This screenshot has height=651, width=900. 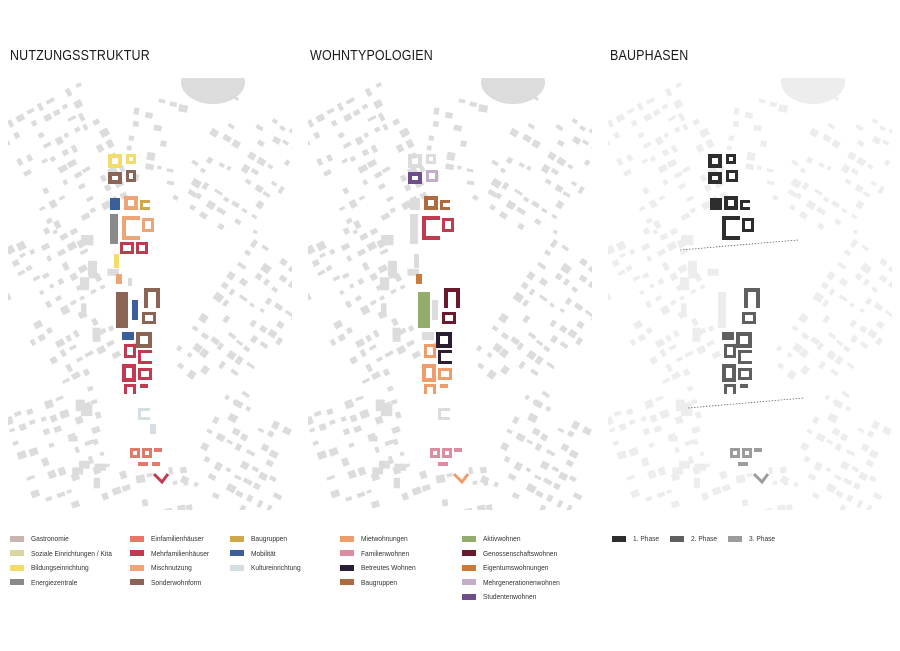 I want to click on legend-label: Eigentumswohnungen, so click(x=516, y=567).